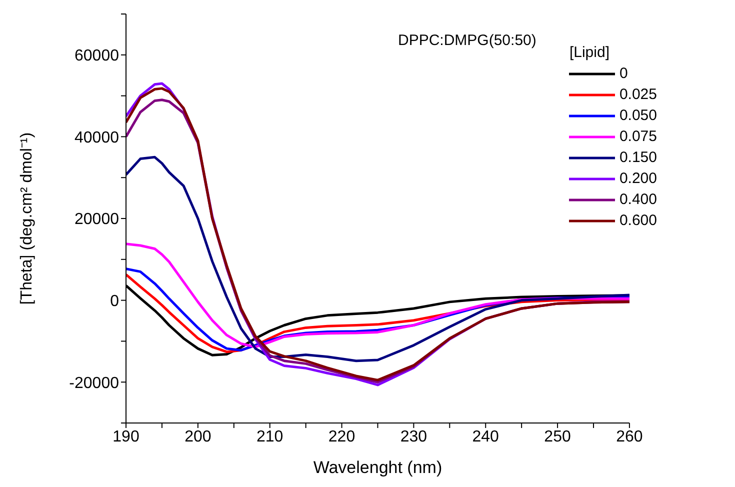 The width and height of the screenshot is (735, 487). I want to click on x-tick-label: 220, so click(342, 437).